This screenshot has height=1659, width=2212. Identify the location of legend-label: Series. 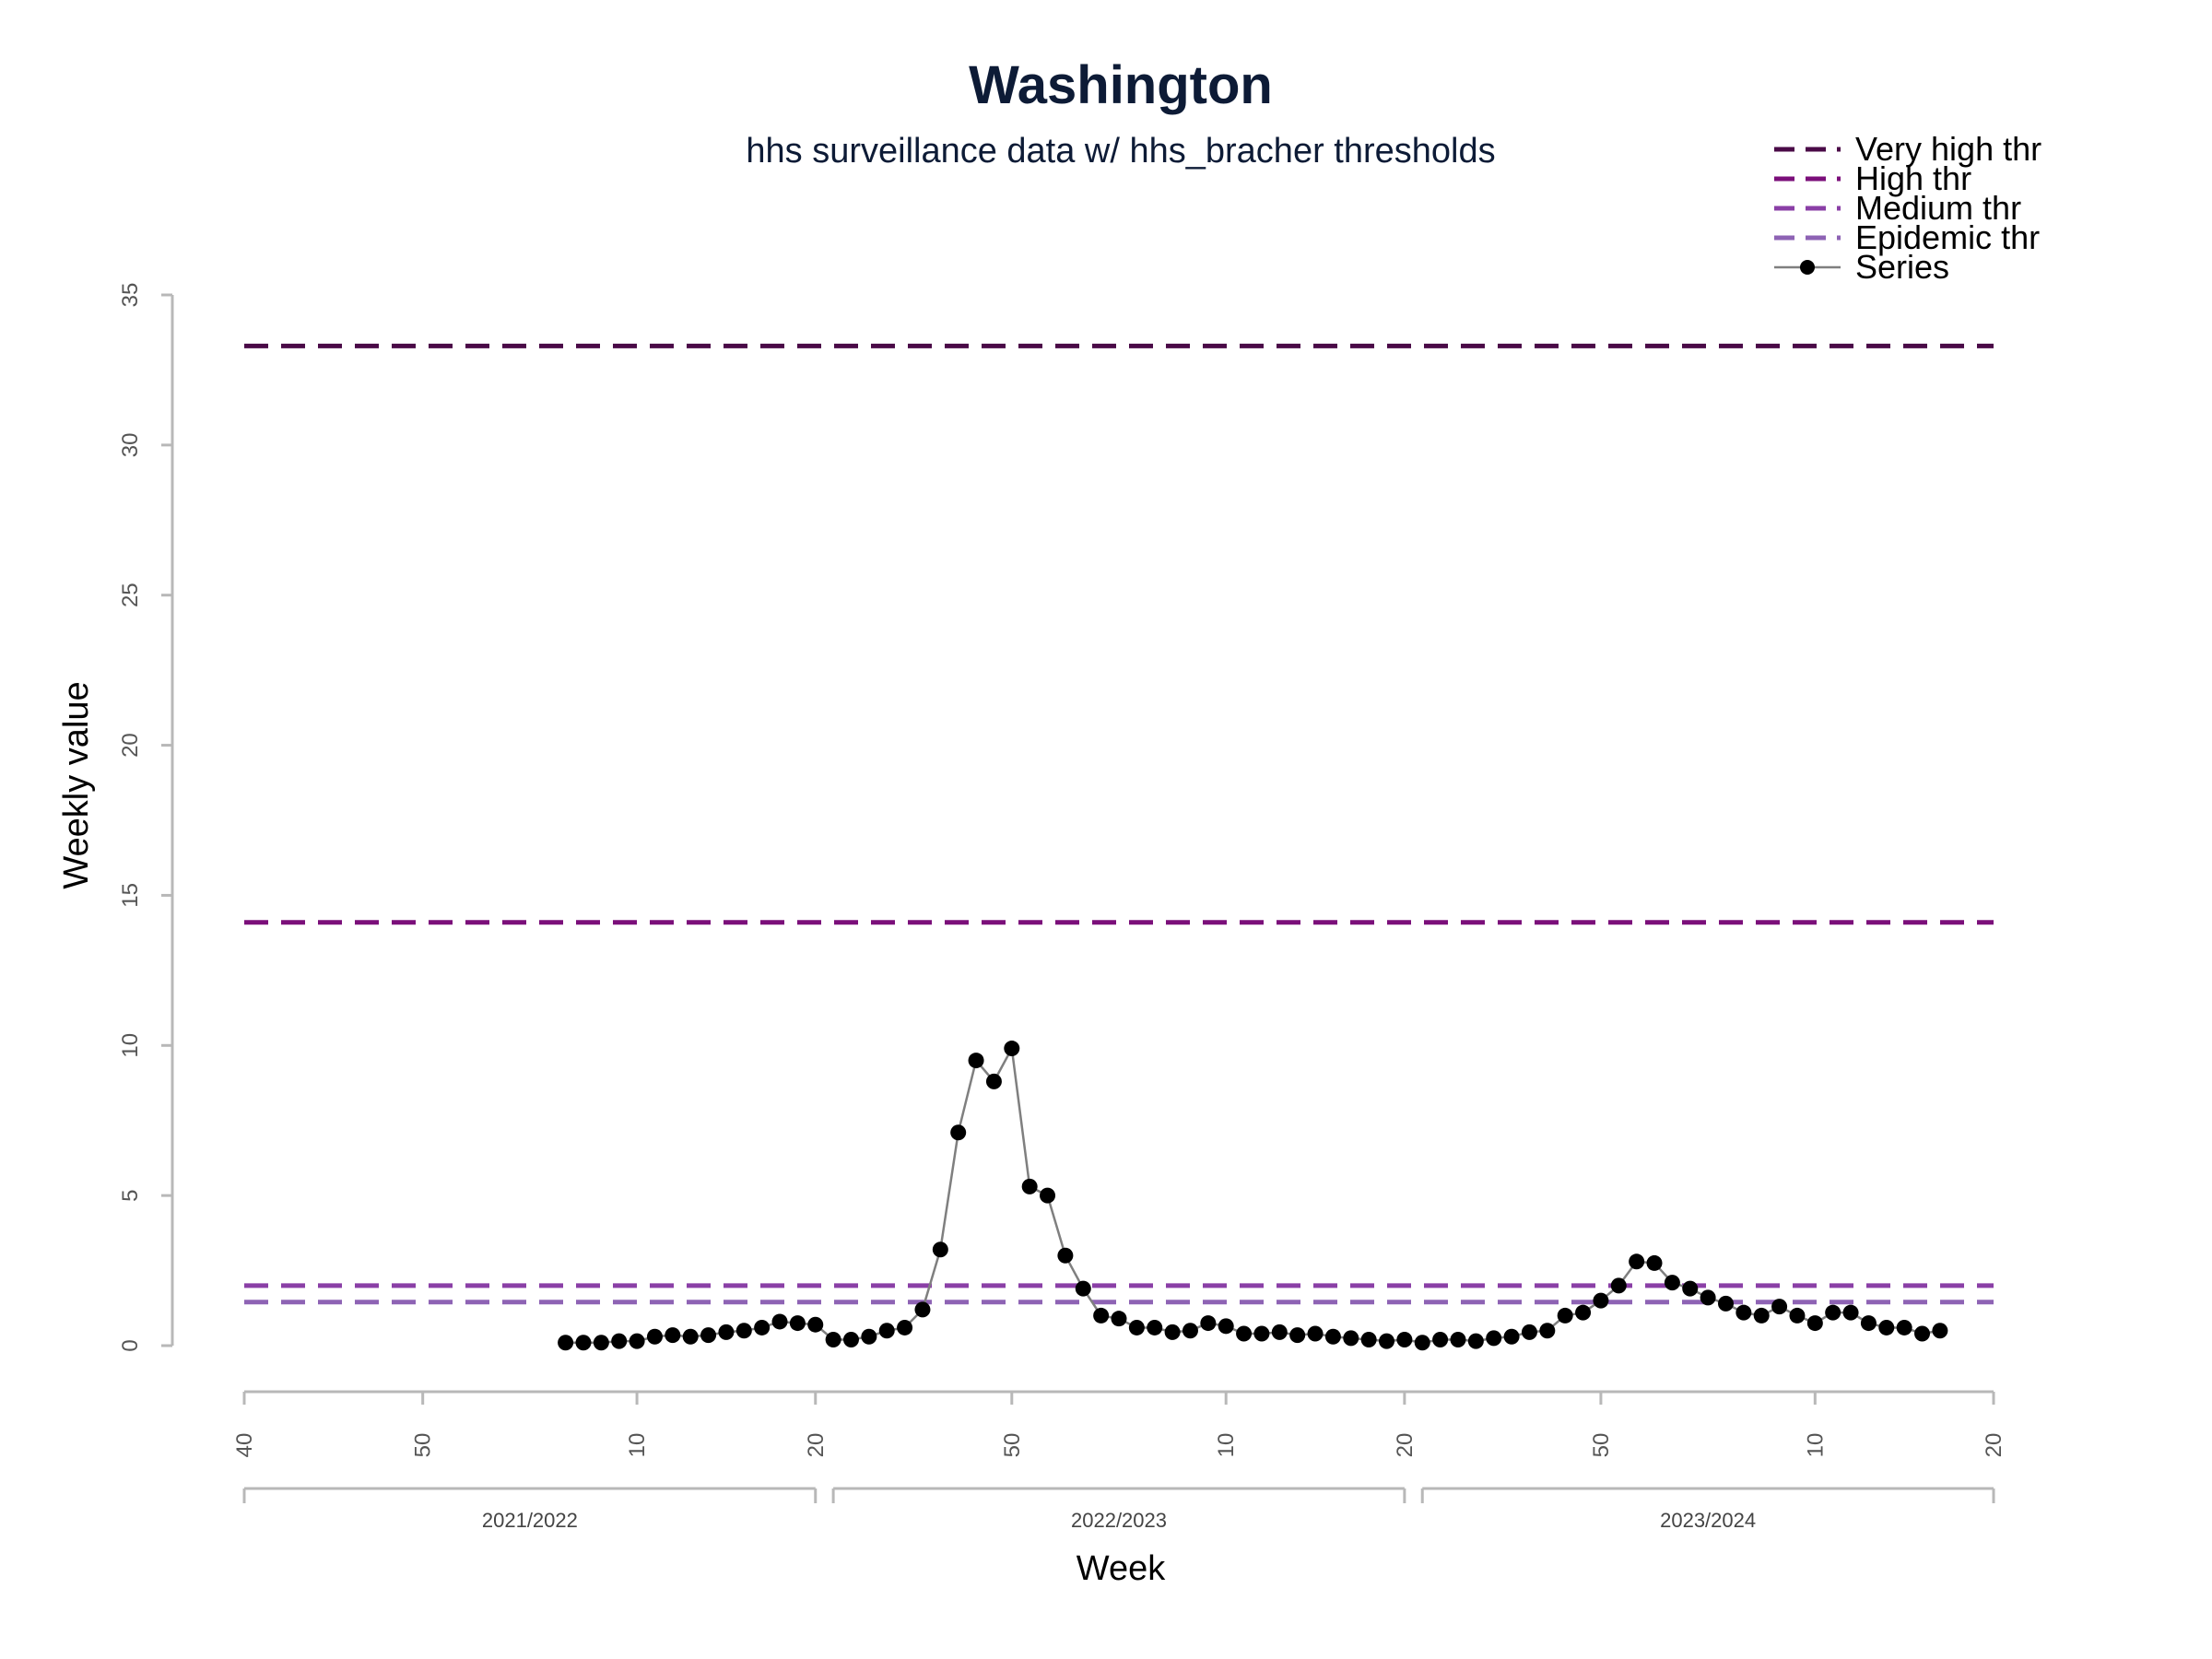
(1902, 267).